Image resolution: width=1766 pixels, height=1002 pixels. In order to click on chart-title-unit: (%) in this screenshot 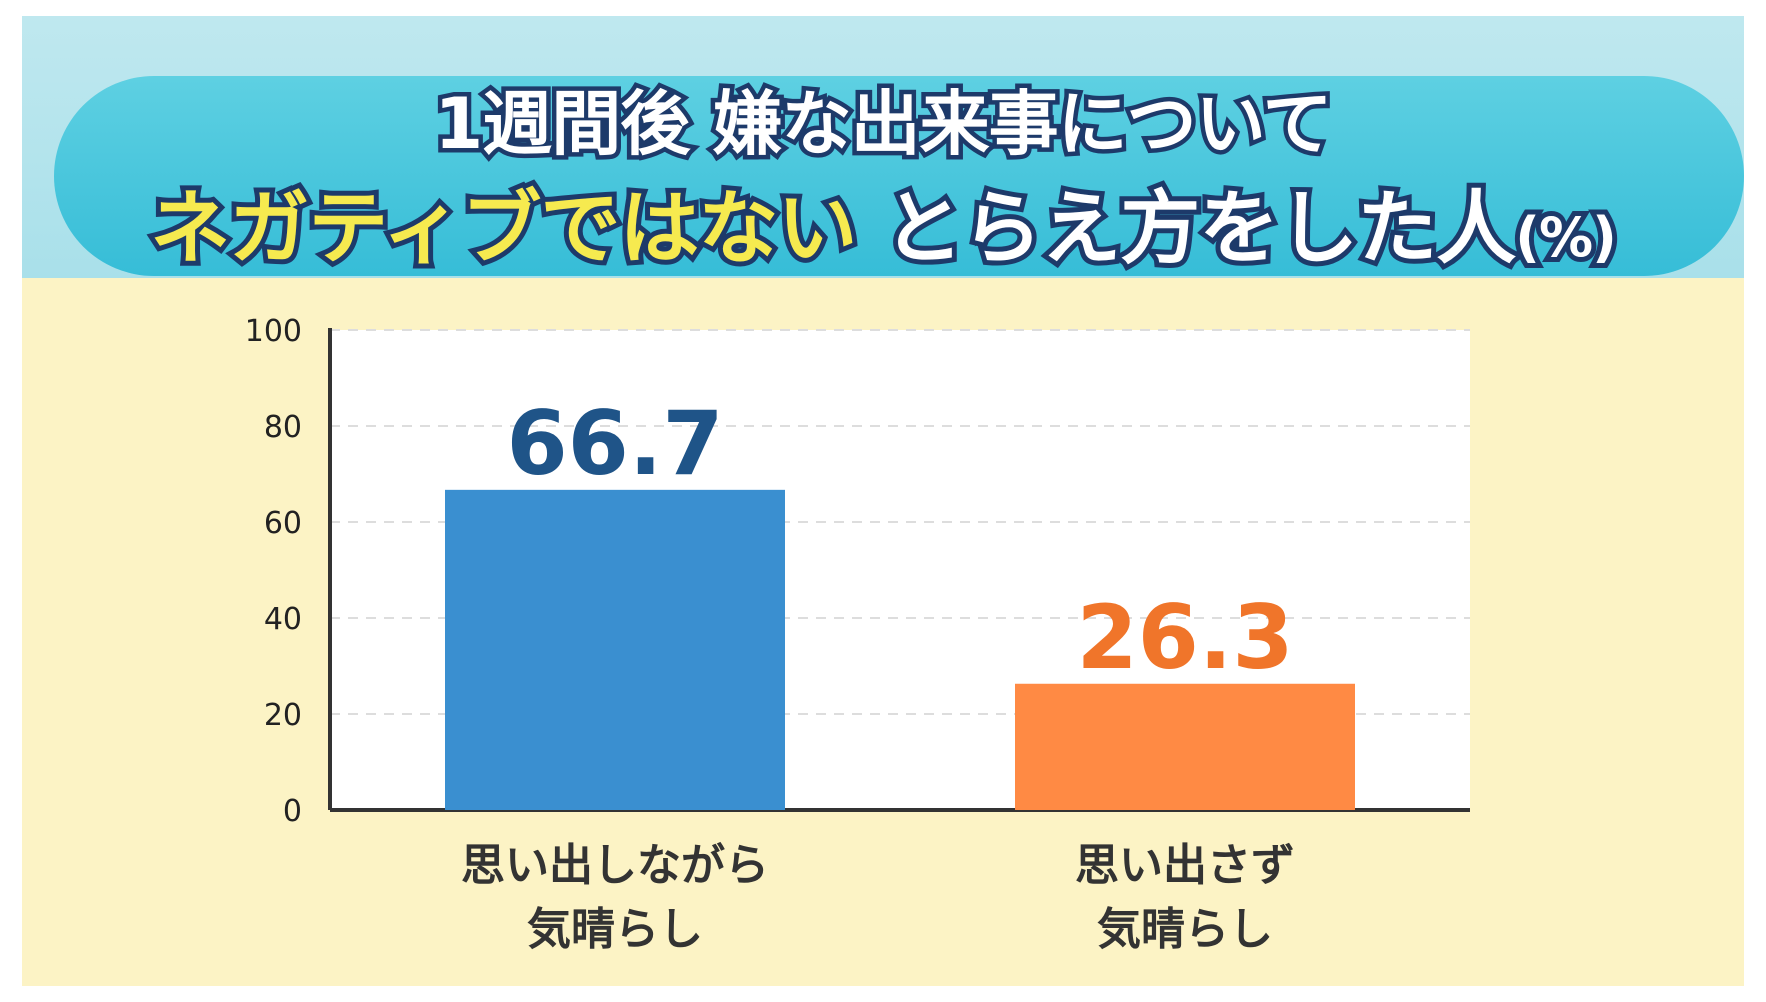, I will do `click(1566, 237)`.